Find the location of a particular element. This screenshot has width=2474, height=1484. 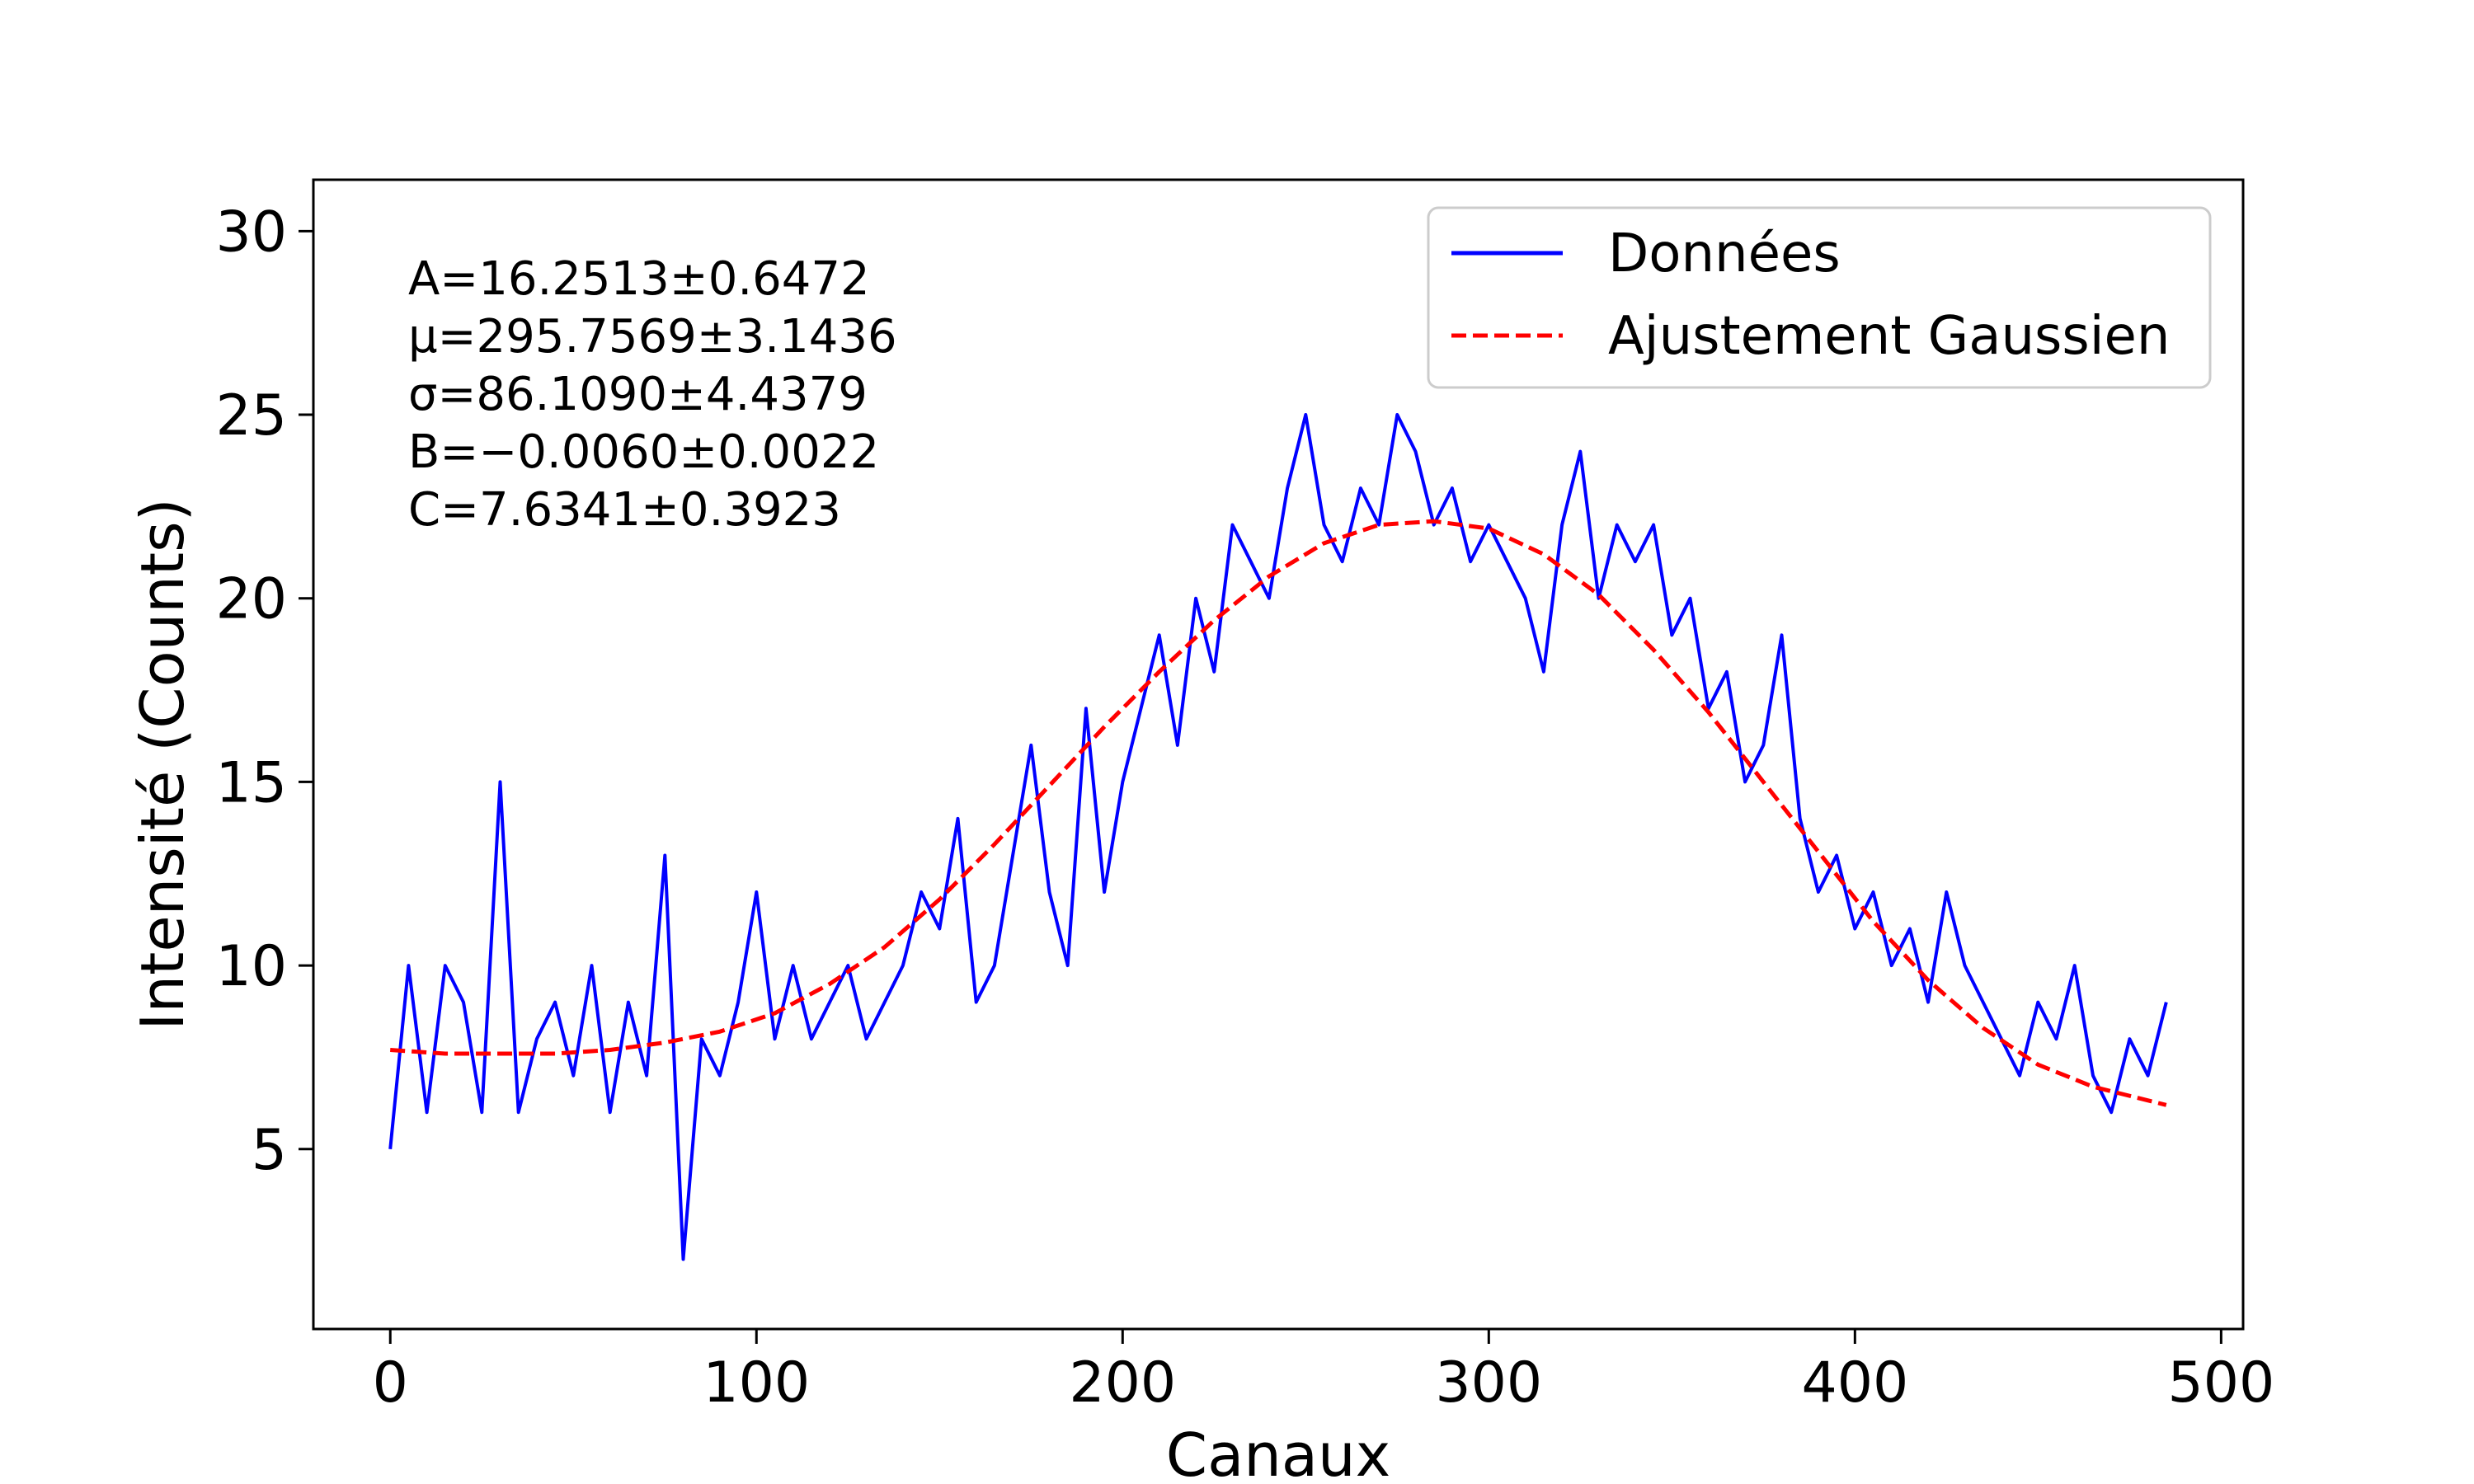

x-tick-label: 300 is located at coordinates (1488, 1383).